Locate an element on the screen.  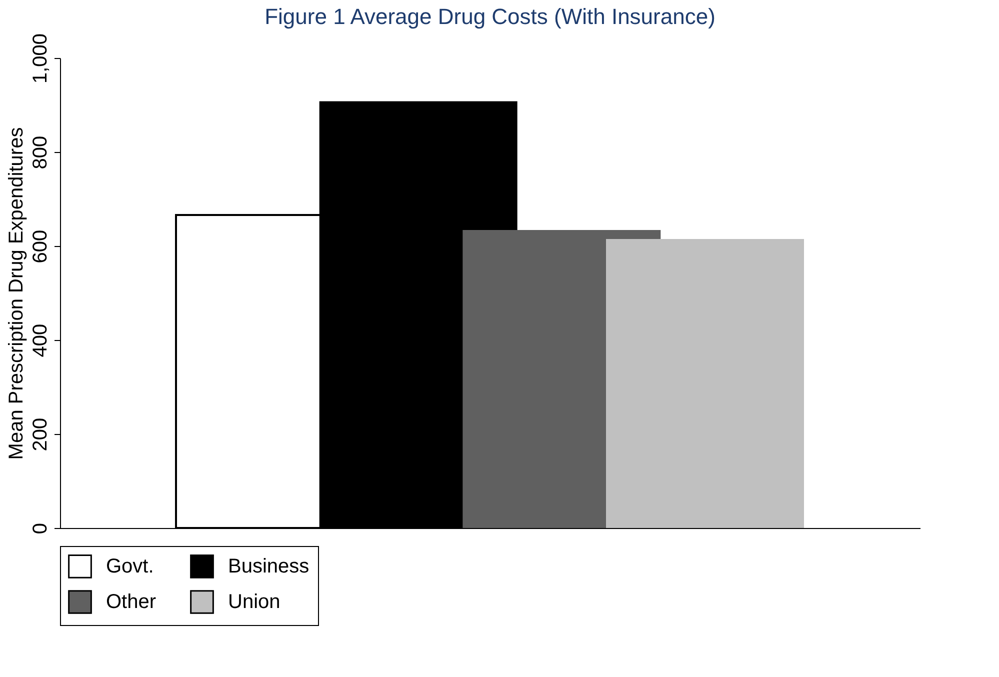
chart-title: Figure 1 Average Drug Costs (With Insurance) is located at coordinates (490, 16).